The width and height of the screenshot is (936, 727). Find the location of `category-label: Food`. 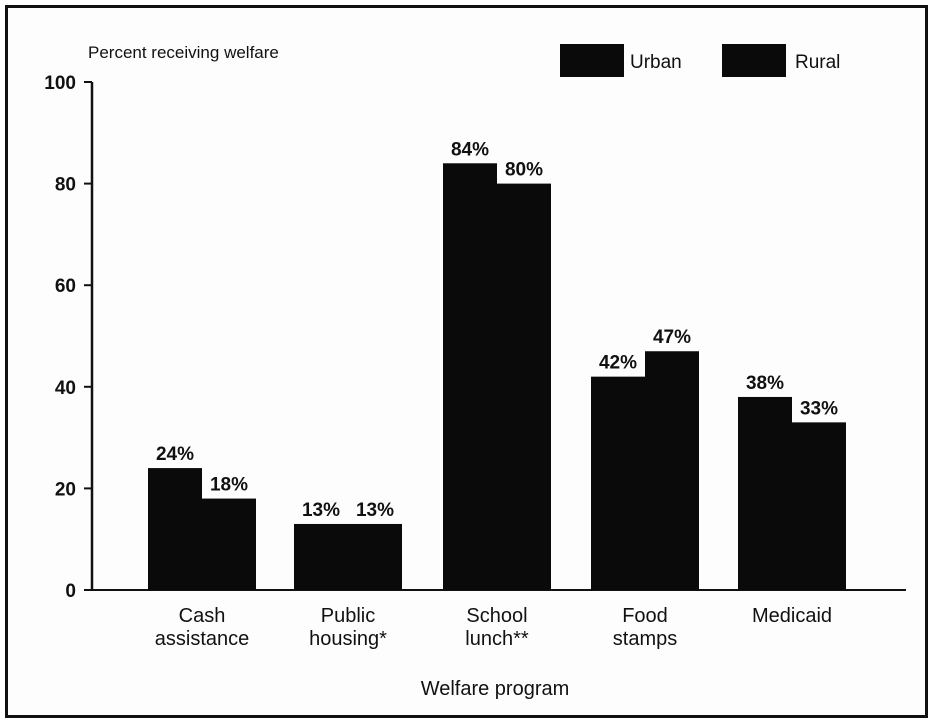

category-label: Food is located at coordinates (645, 616).